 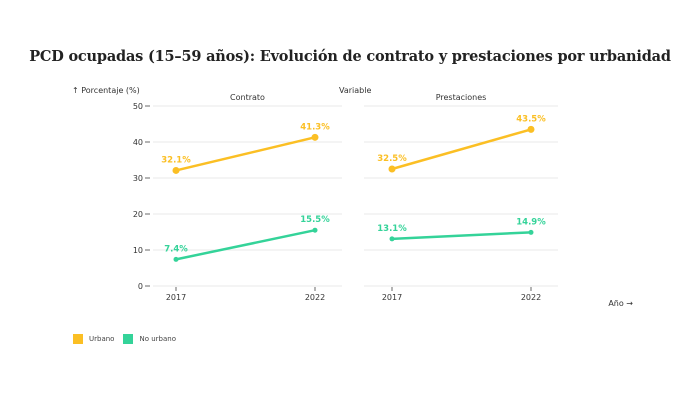 I want to click on data-point-prestaciones-no-urbano-2022, so click(x=531, y=232).